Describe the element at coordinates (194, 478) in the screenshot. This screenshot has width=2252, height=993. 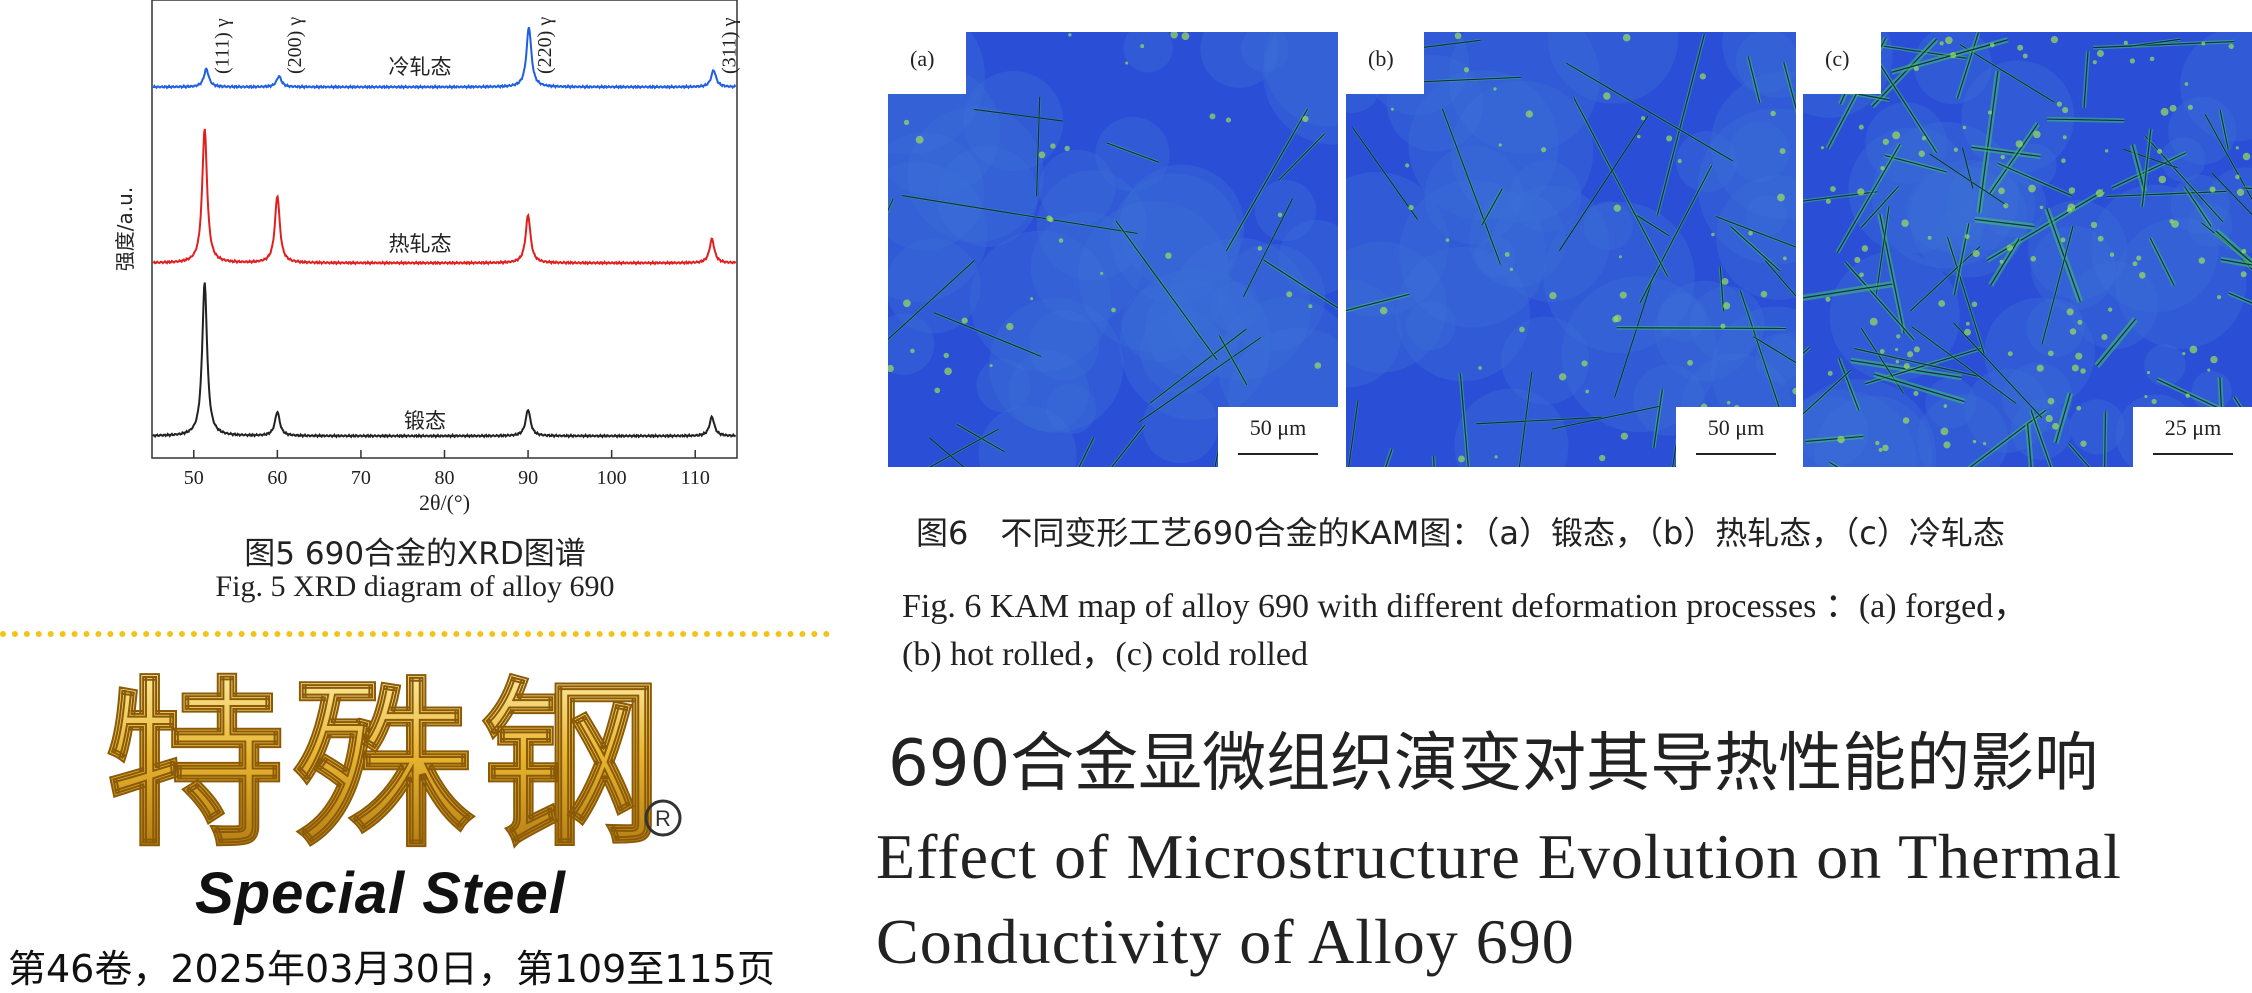
I see `x-tick-label: 50` at that location.